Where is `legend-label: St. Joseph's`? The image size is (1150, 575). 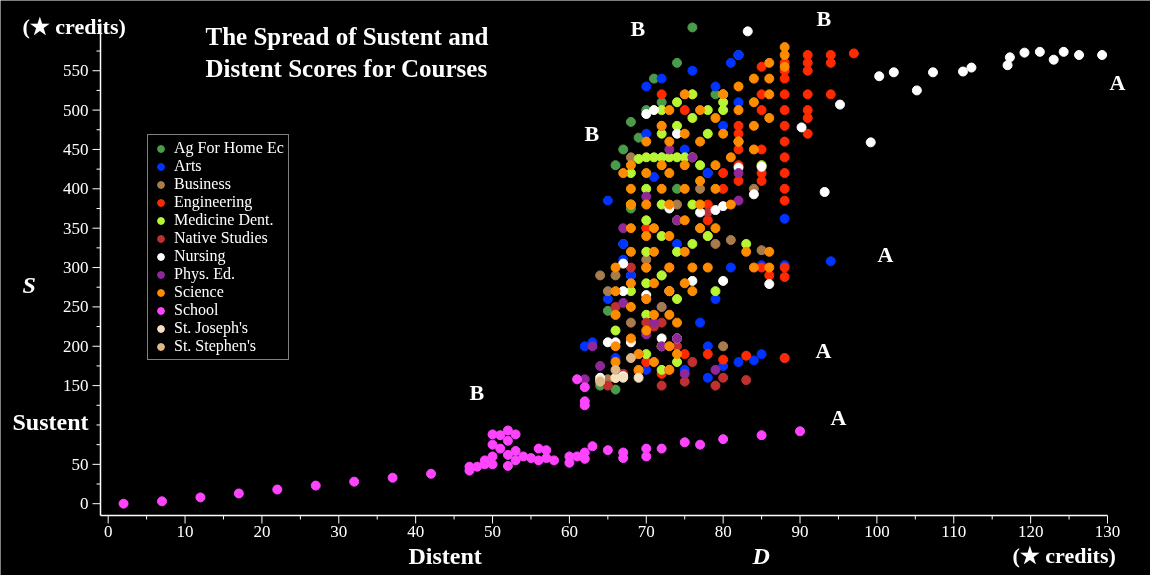 legend-label: St. Joseph's is located at coordinates (211, 328).